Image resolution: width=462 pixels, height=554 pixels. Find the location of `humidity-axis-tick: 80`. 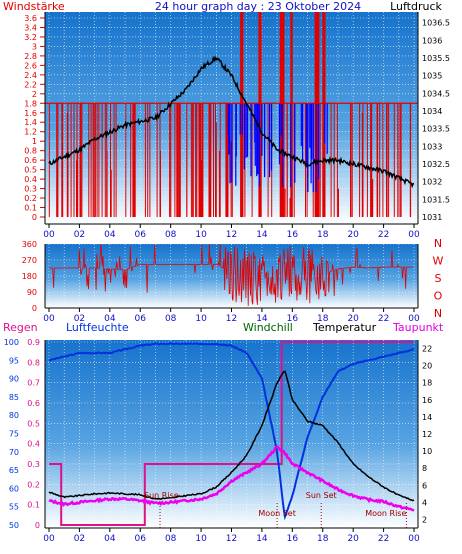

humidity-axis-tick: 80 is located at coordinates (14, 415).